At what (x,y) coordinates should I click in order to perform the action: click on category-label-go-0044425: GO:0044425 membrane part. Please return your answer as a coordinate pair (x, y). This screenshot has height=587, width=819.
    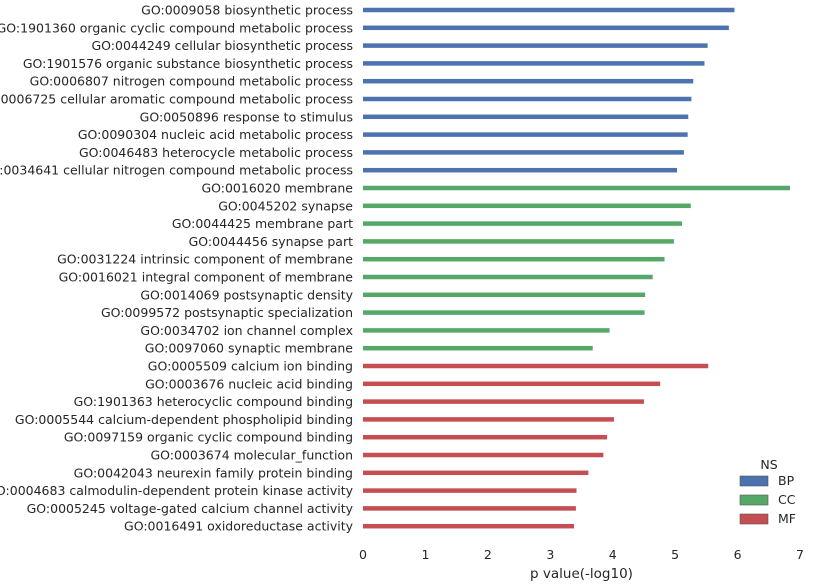
    Looking at the image, I should click on (262, 223).